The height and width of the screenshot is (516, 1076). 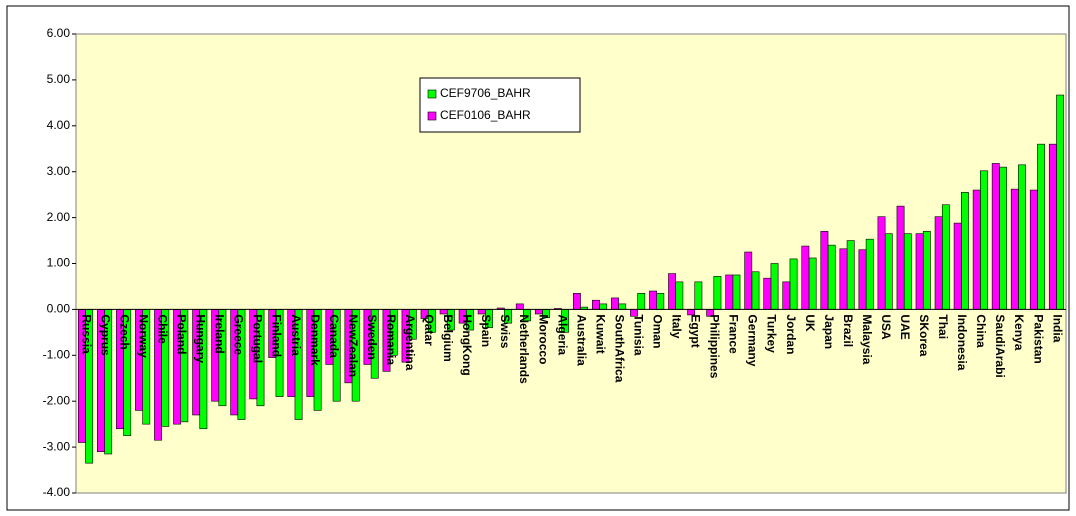 What do you see at coordinates (485, 93) in the screenshot?
I see `legend-label: CEF9706_BAHR` at bounding box center [485, 93].